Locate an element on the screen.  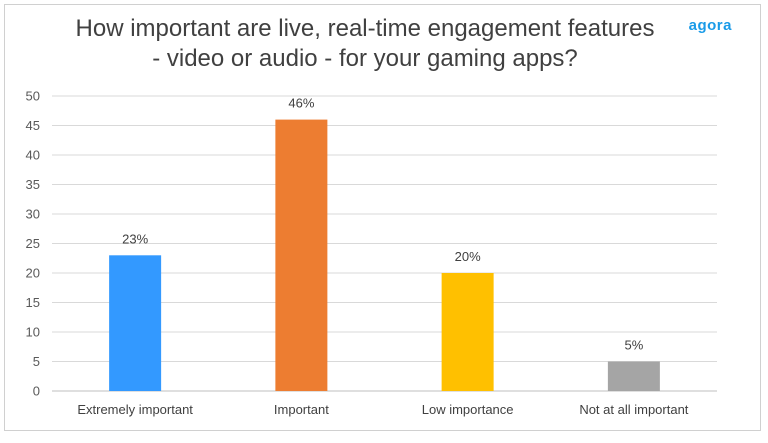
y-tick-label: 30 is located at coordinates (33, 214).